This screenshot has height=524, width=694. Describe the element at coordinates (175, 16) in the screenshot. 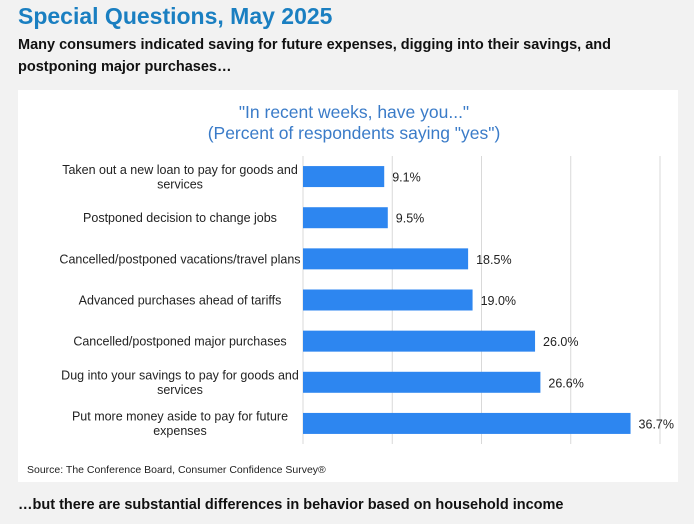

I see `page-title: Special Questions, May 2025` at that location.